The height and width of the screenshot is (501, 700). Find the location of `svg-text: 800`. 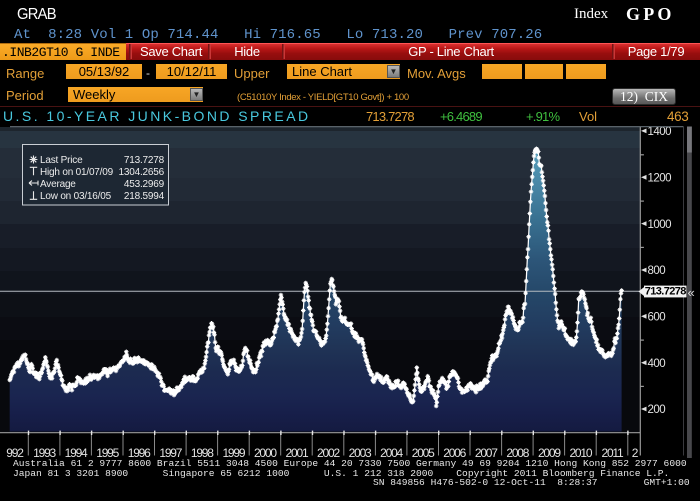

svg-text: 800 is located at coordinates (657, 271).